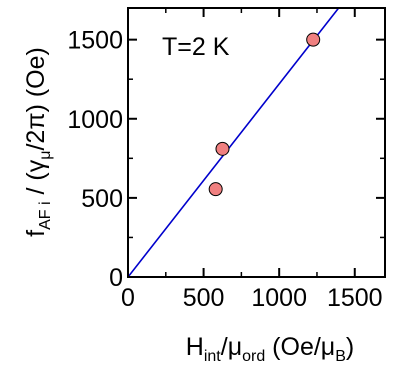 The image size is (408, 369). I want to click on y-tick-label: 500, so click(102, 199).